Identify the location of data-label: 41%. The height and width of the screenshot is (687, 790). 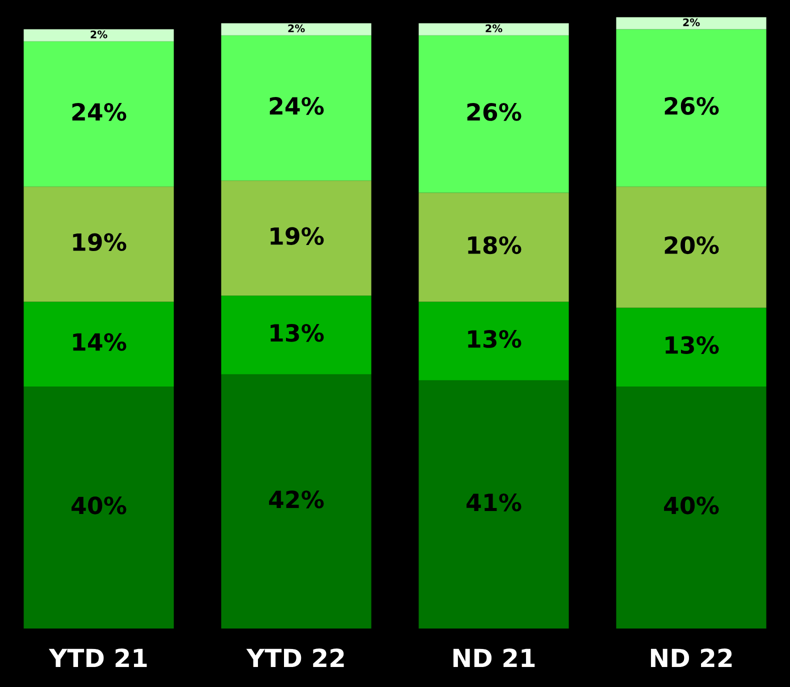
(494, 502).